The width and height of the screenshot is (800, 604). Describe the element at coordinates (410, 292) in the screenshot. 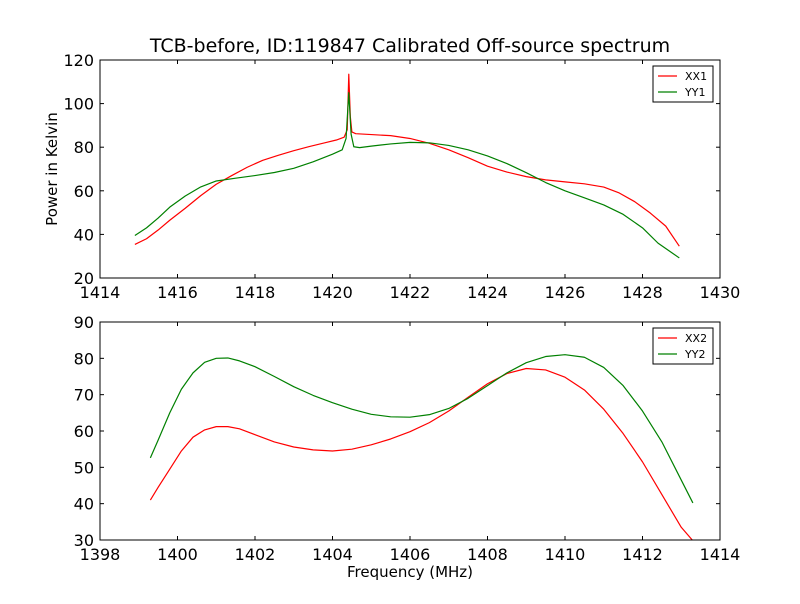

I see `panel-1-x-tick-label: 1422` at that location.